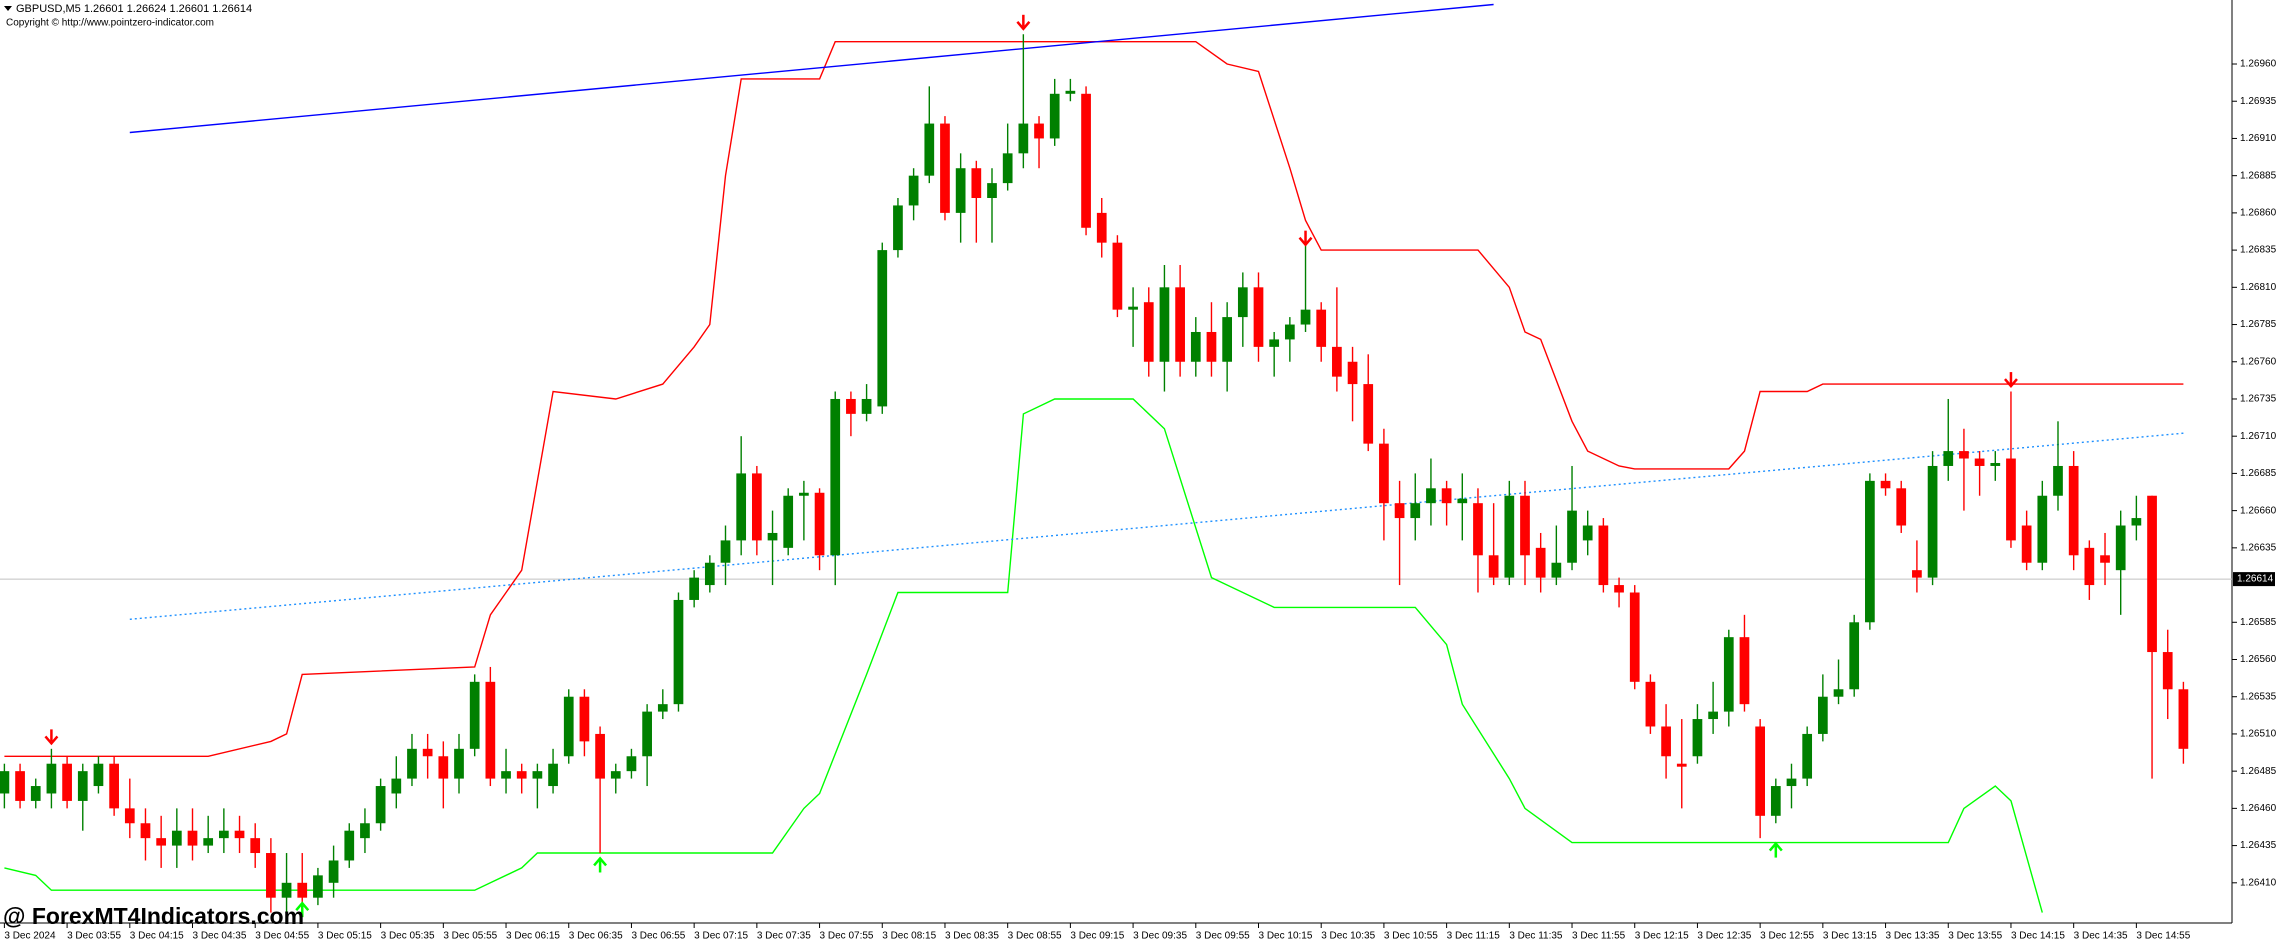 The width and height of the screenshot is (2276, 945). I want to click on x-tick-label: 3 Dec 14:35, so click(2101, 936).